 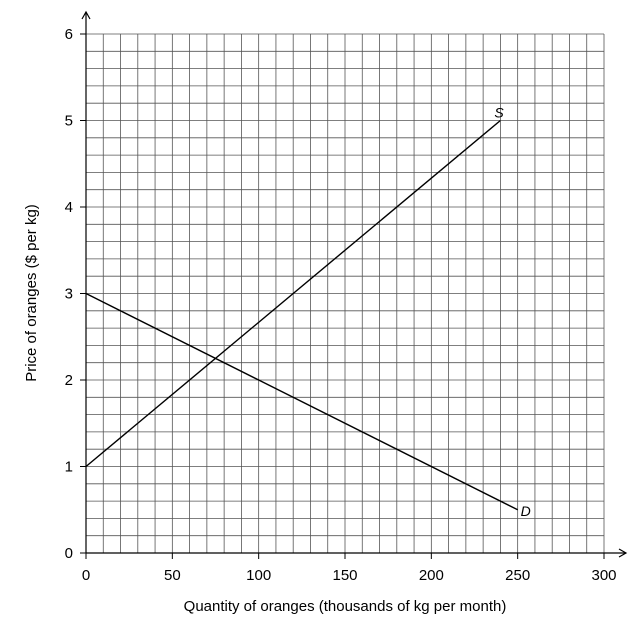 I want to click on series-label-s: S, so click(x=499, y=113).